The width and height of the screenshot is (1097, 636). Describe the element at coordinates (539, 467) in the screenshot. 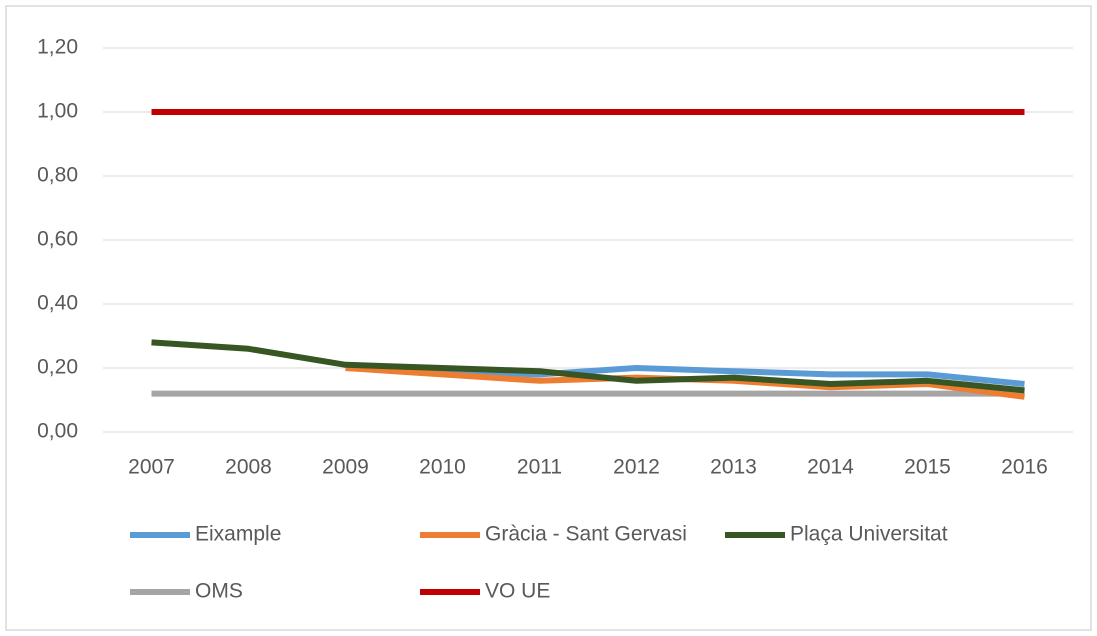

I see `x-tick-label: 2011` at that location.